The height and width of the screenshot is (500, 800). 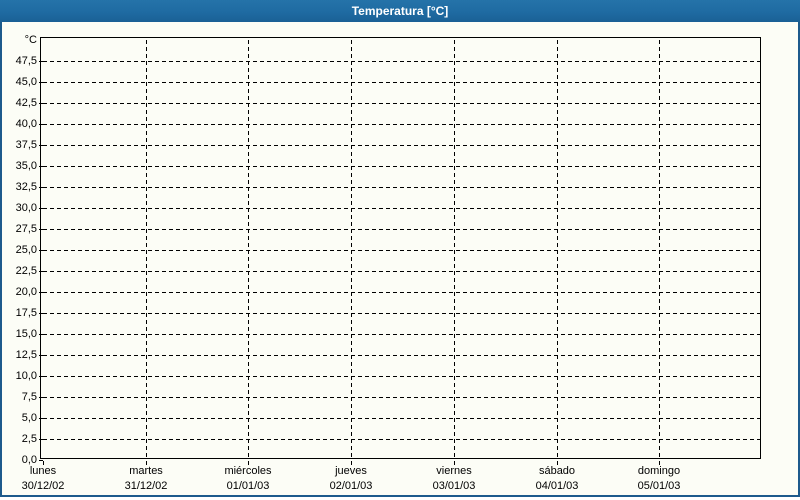 What do you see at coordinates (30, 40) in the screenshot?
I see `y-axis-unit-label: °C` at bounding box center [30, 40].